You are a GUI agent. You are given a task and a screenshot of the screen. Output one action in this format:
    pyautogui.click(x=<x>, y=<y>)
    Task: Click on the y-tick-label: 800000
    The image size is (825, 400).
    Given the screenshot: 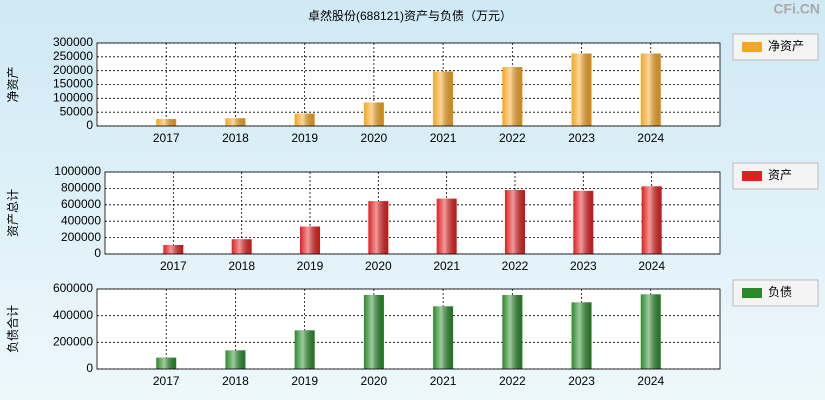 What is the action you would take?
    pyautogui.click(x=81, y=188)
    